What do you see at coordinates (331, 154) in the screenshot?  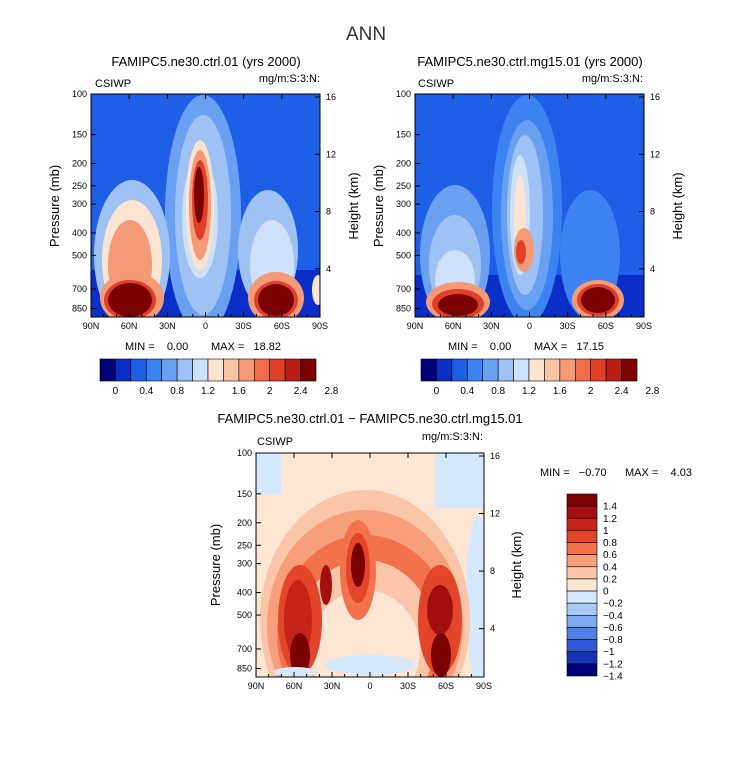 I see `panel-1-y2tick-label: 12` at bounding box center [331, 154].